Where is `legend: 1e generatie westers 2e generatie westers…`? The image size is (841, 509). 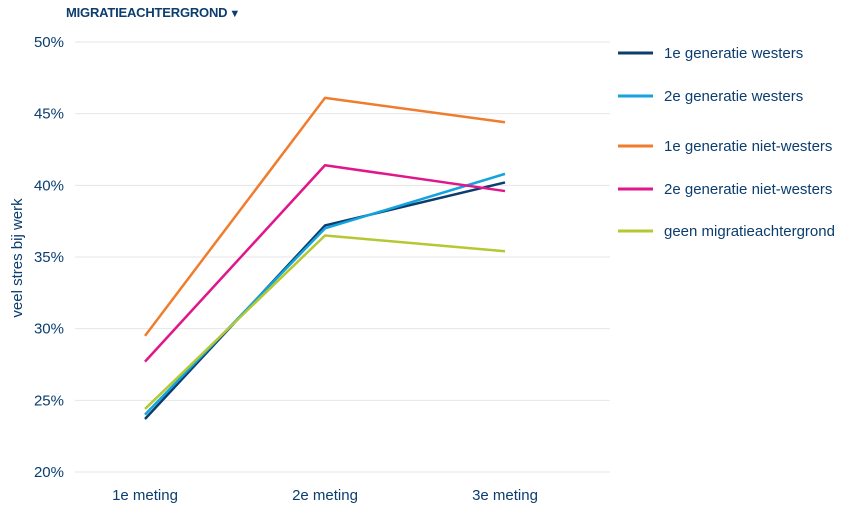
legend: 1e generatie westers 2e generatie westers… is located at coordinates (726, 142).